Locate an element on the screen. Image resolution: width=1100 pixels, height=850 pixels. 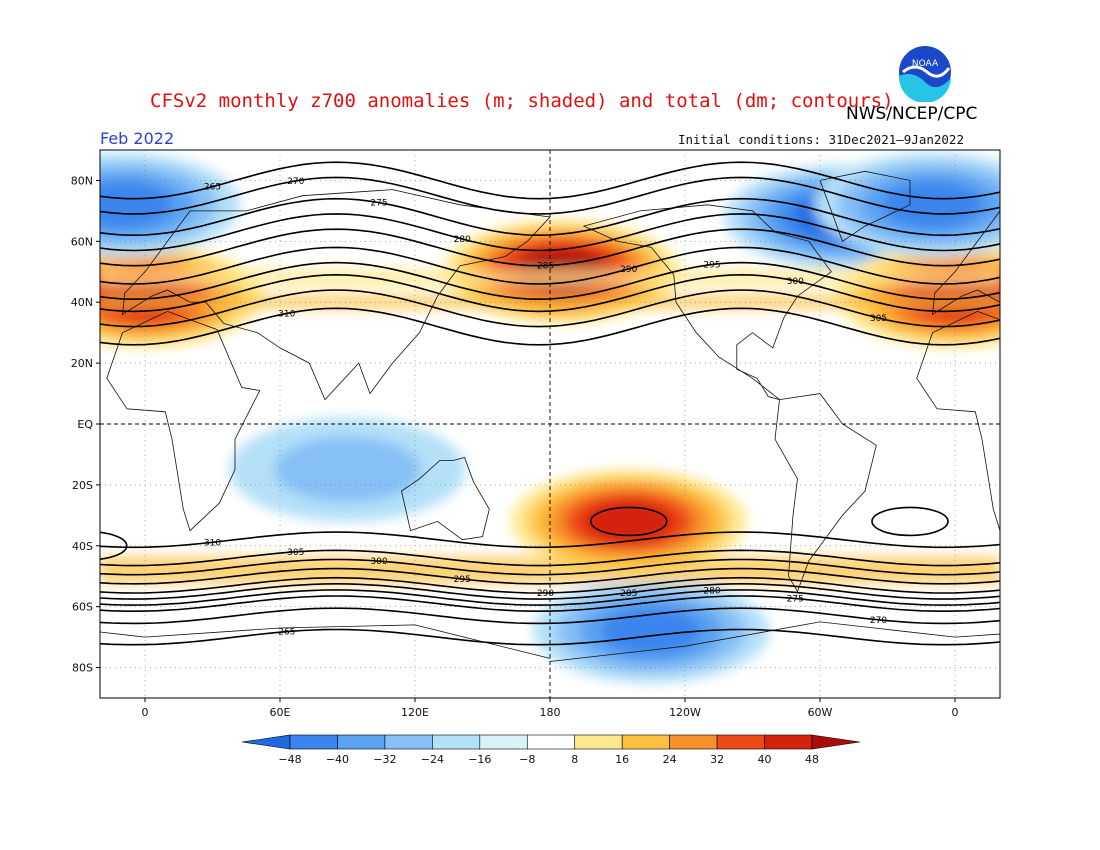
colorbar-label: 24 is located at coordinates (670, 759).